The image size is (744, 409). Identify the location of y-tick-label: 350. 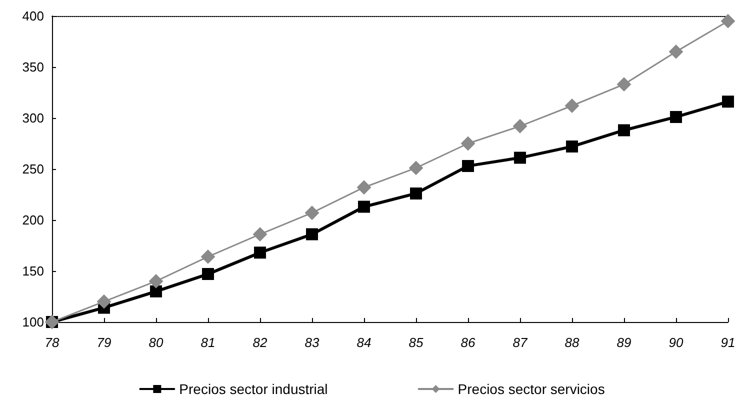
(33, 67).